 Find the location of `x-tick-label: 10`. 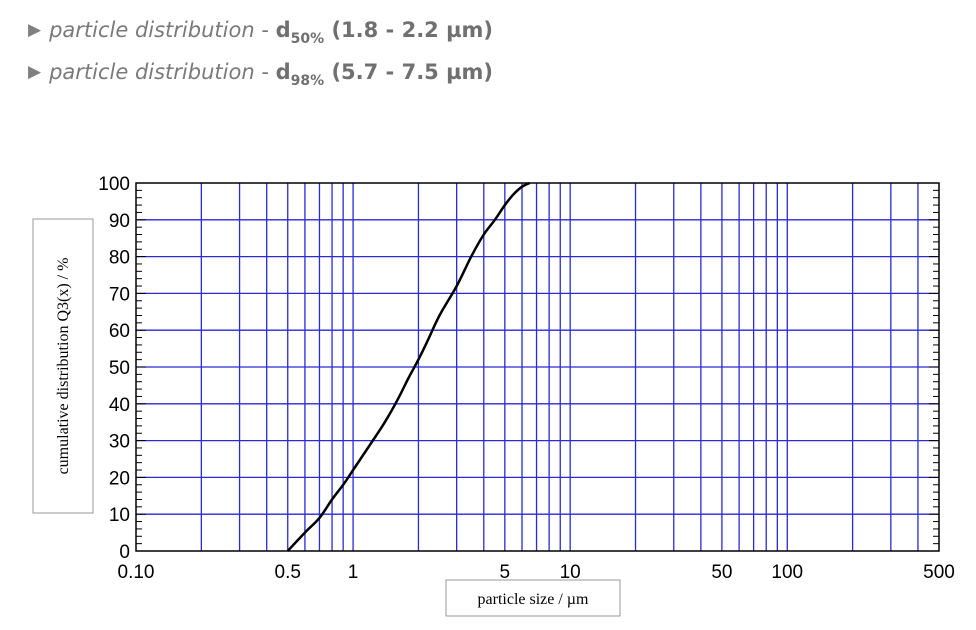

x-tick-label: 10 is located at coordinates (570, 572).